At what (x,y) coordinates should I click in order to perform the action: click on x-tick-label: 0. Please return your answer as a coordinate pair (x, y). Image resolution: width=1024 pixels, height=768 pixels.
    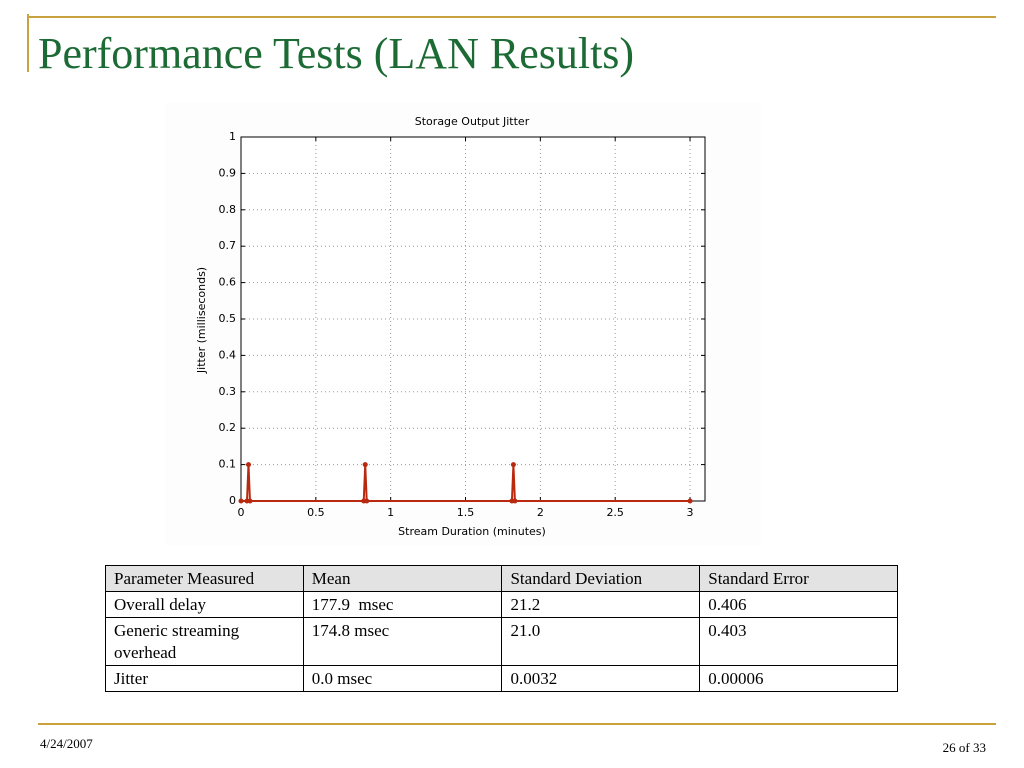
    Looking at the image, I should click on (241, 512).